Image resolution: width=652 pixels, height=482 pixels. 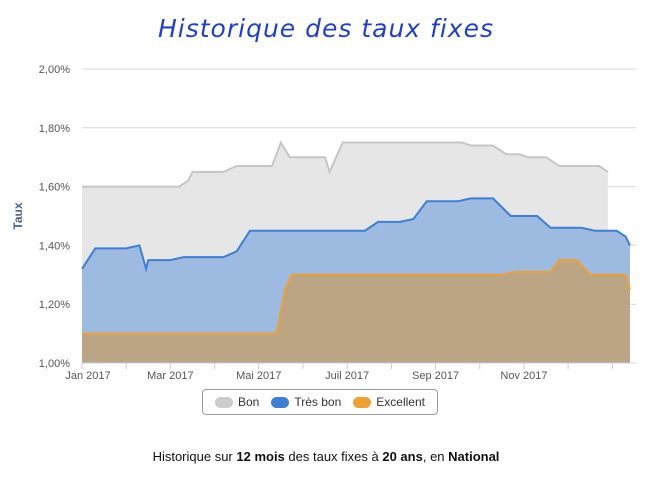 I want to click on caption-middle2: , en, so click(x=435, y=456).